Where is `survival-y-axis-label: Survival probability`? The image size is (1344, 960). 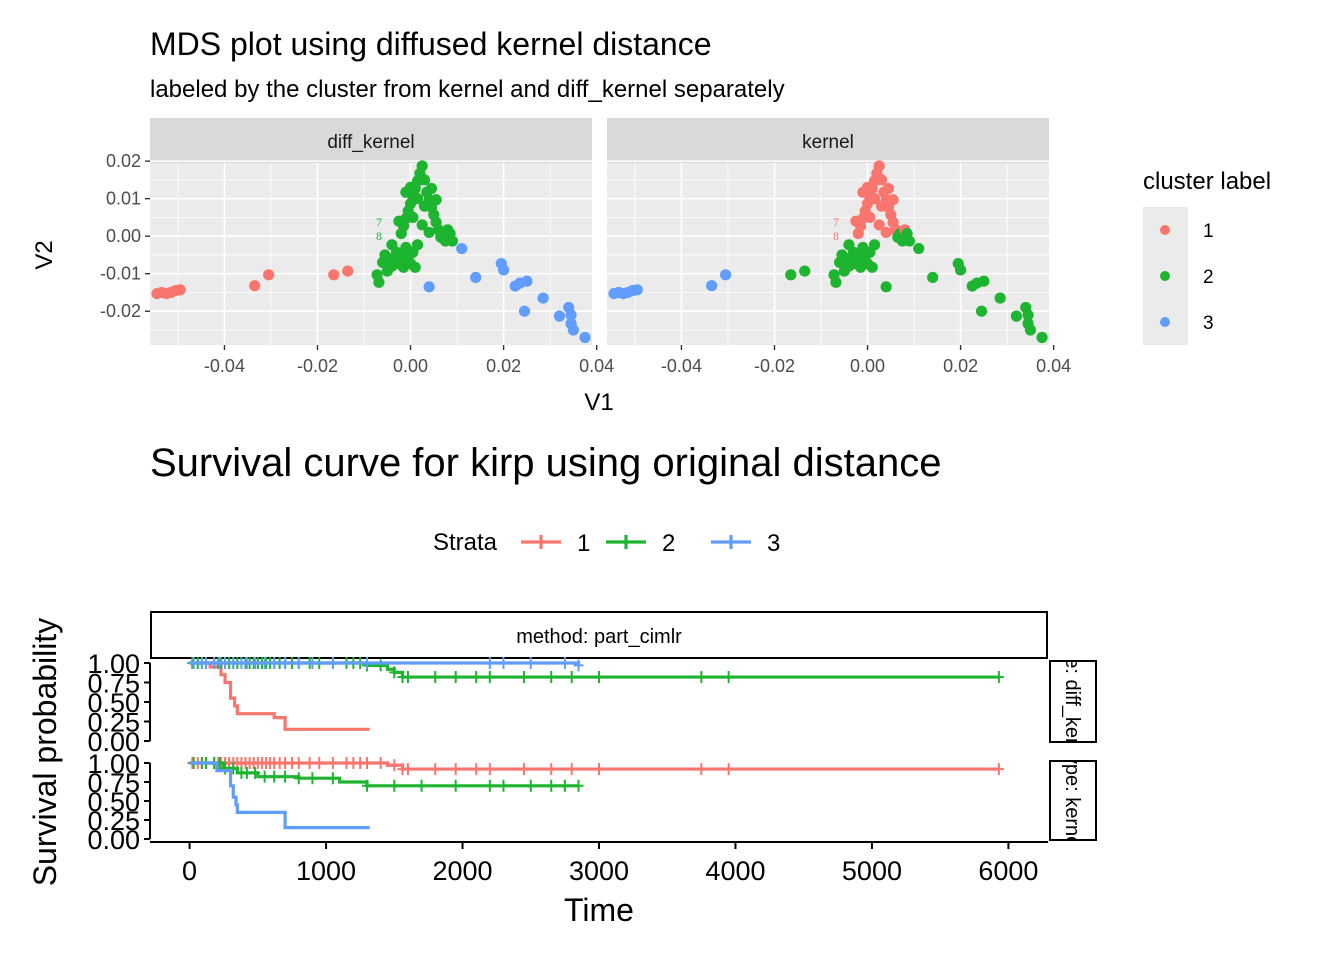
survival-y-axis-label: Survival probability is located at coordinates (45, 752).